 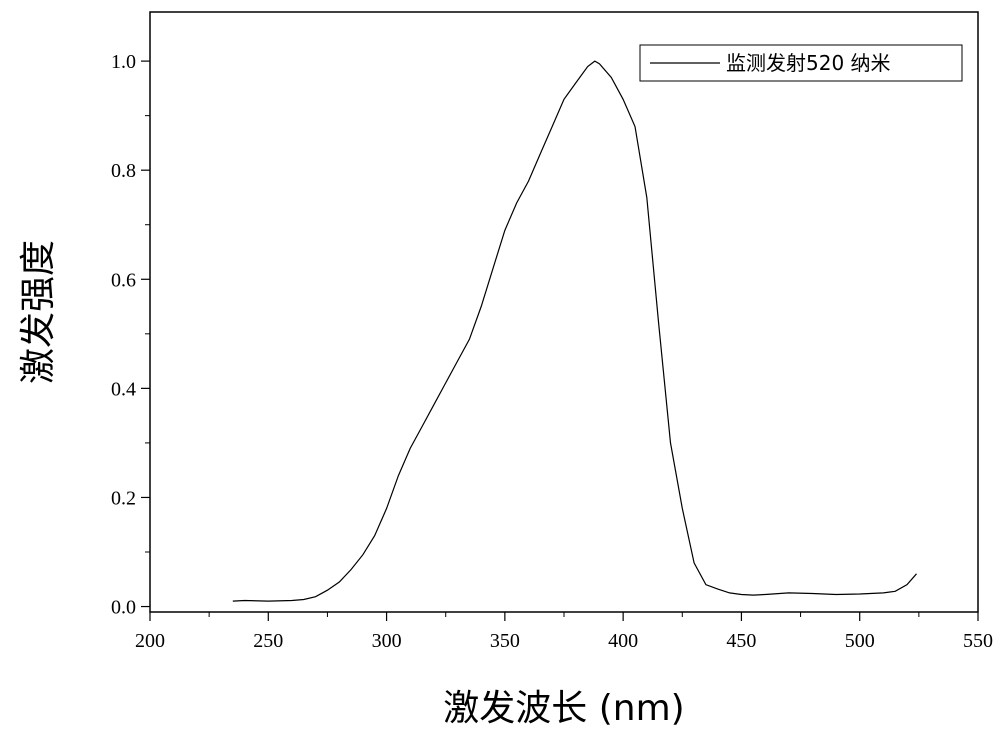 What do you see at coordinates (268, 641) in the screenshot?
I see `x-tick-label: 250` at bounding box center [268, 641].